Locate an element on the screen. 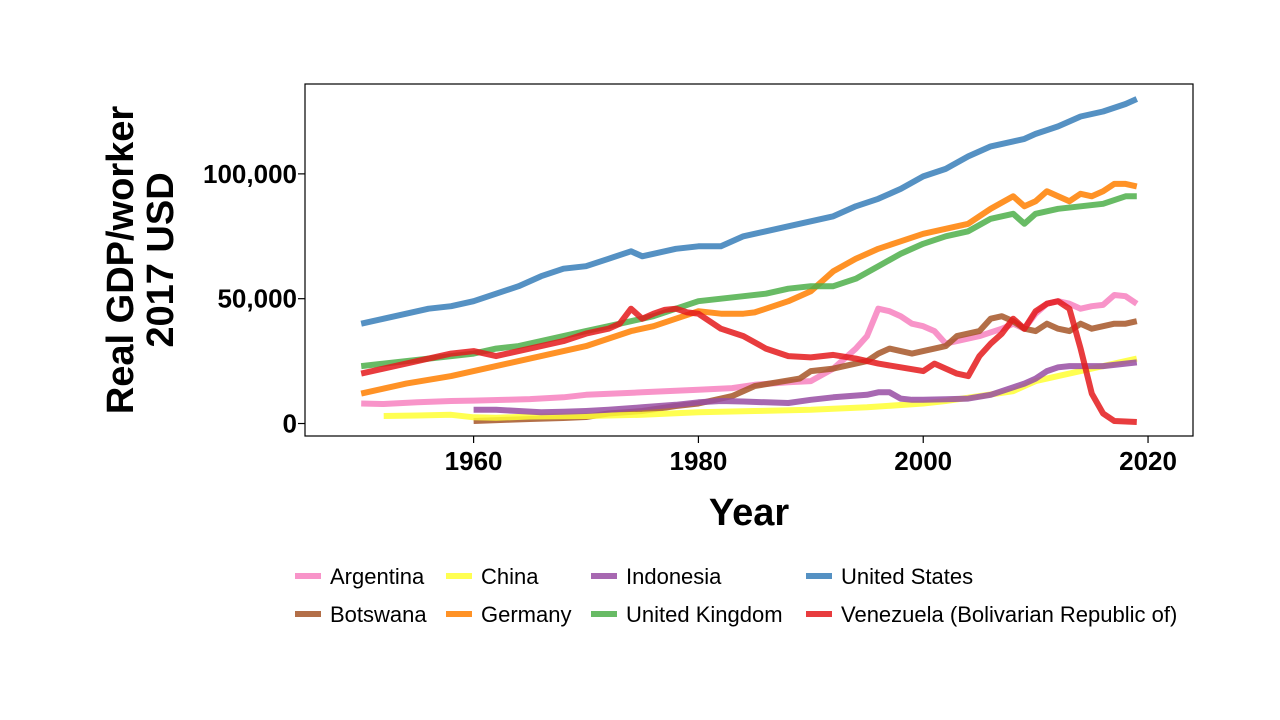 The image size is (1280, 720). legend-item: Indonesia is located at coordinates (656, 576).